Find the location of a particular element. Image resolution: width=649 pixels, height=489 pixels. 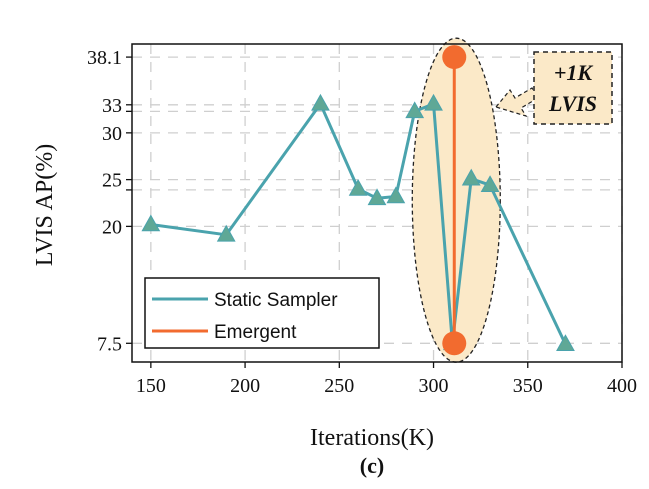

legend-label-emergent: Emergent is located at coordinates (255, 332).